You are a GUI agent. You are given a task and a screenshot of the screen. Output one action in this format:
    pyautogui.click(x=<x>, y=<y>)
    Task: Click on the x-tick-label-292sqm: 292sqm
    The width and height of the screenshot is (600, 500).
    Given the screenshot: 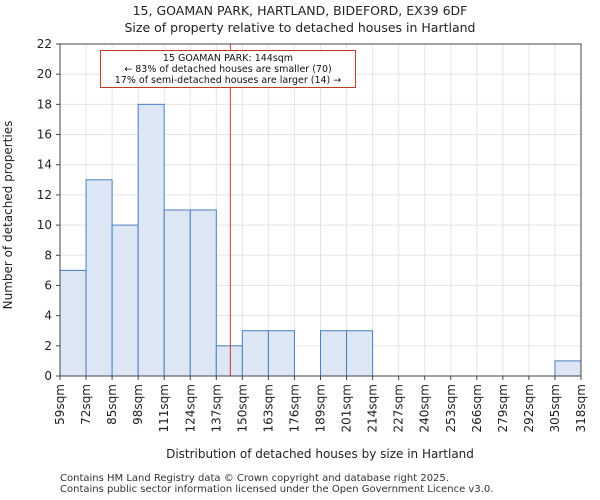 What is the action you would take?
    pyautogui.click(x=529, y=408)
    